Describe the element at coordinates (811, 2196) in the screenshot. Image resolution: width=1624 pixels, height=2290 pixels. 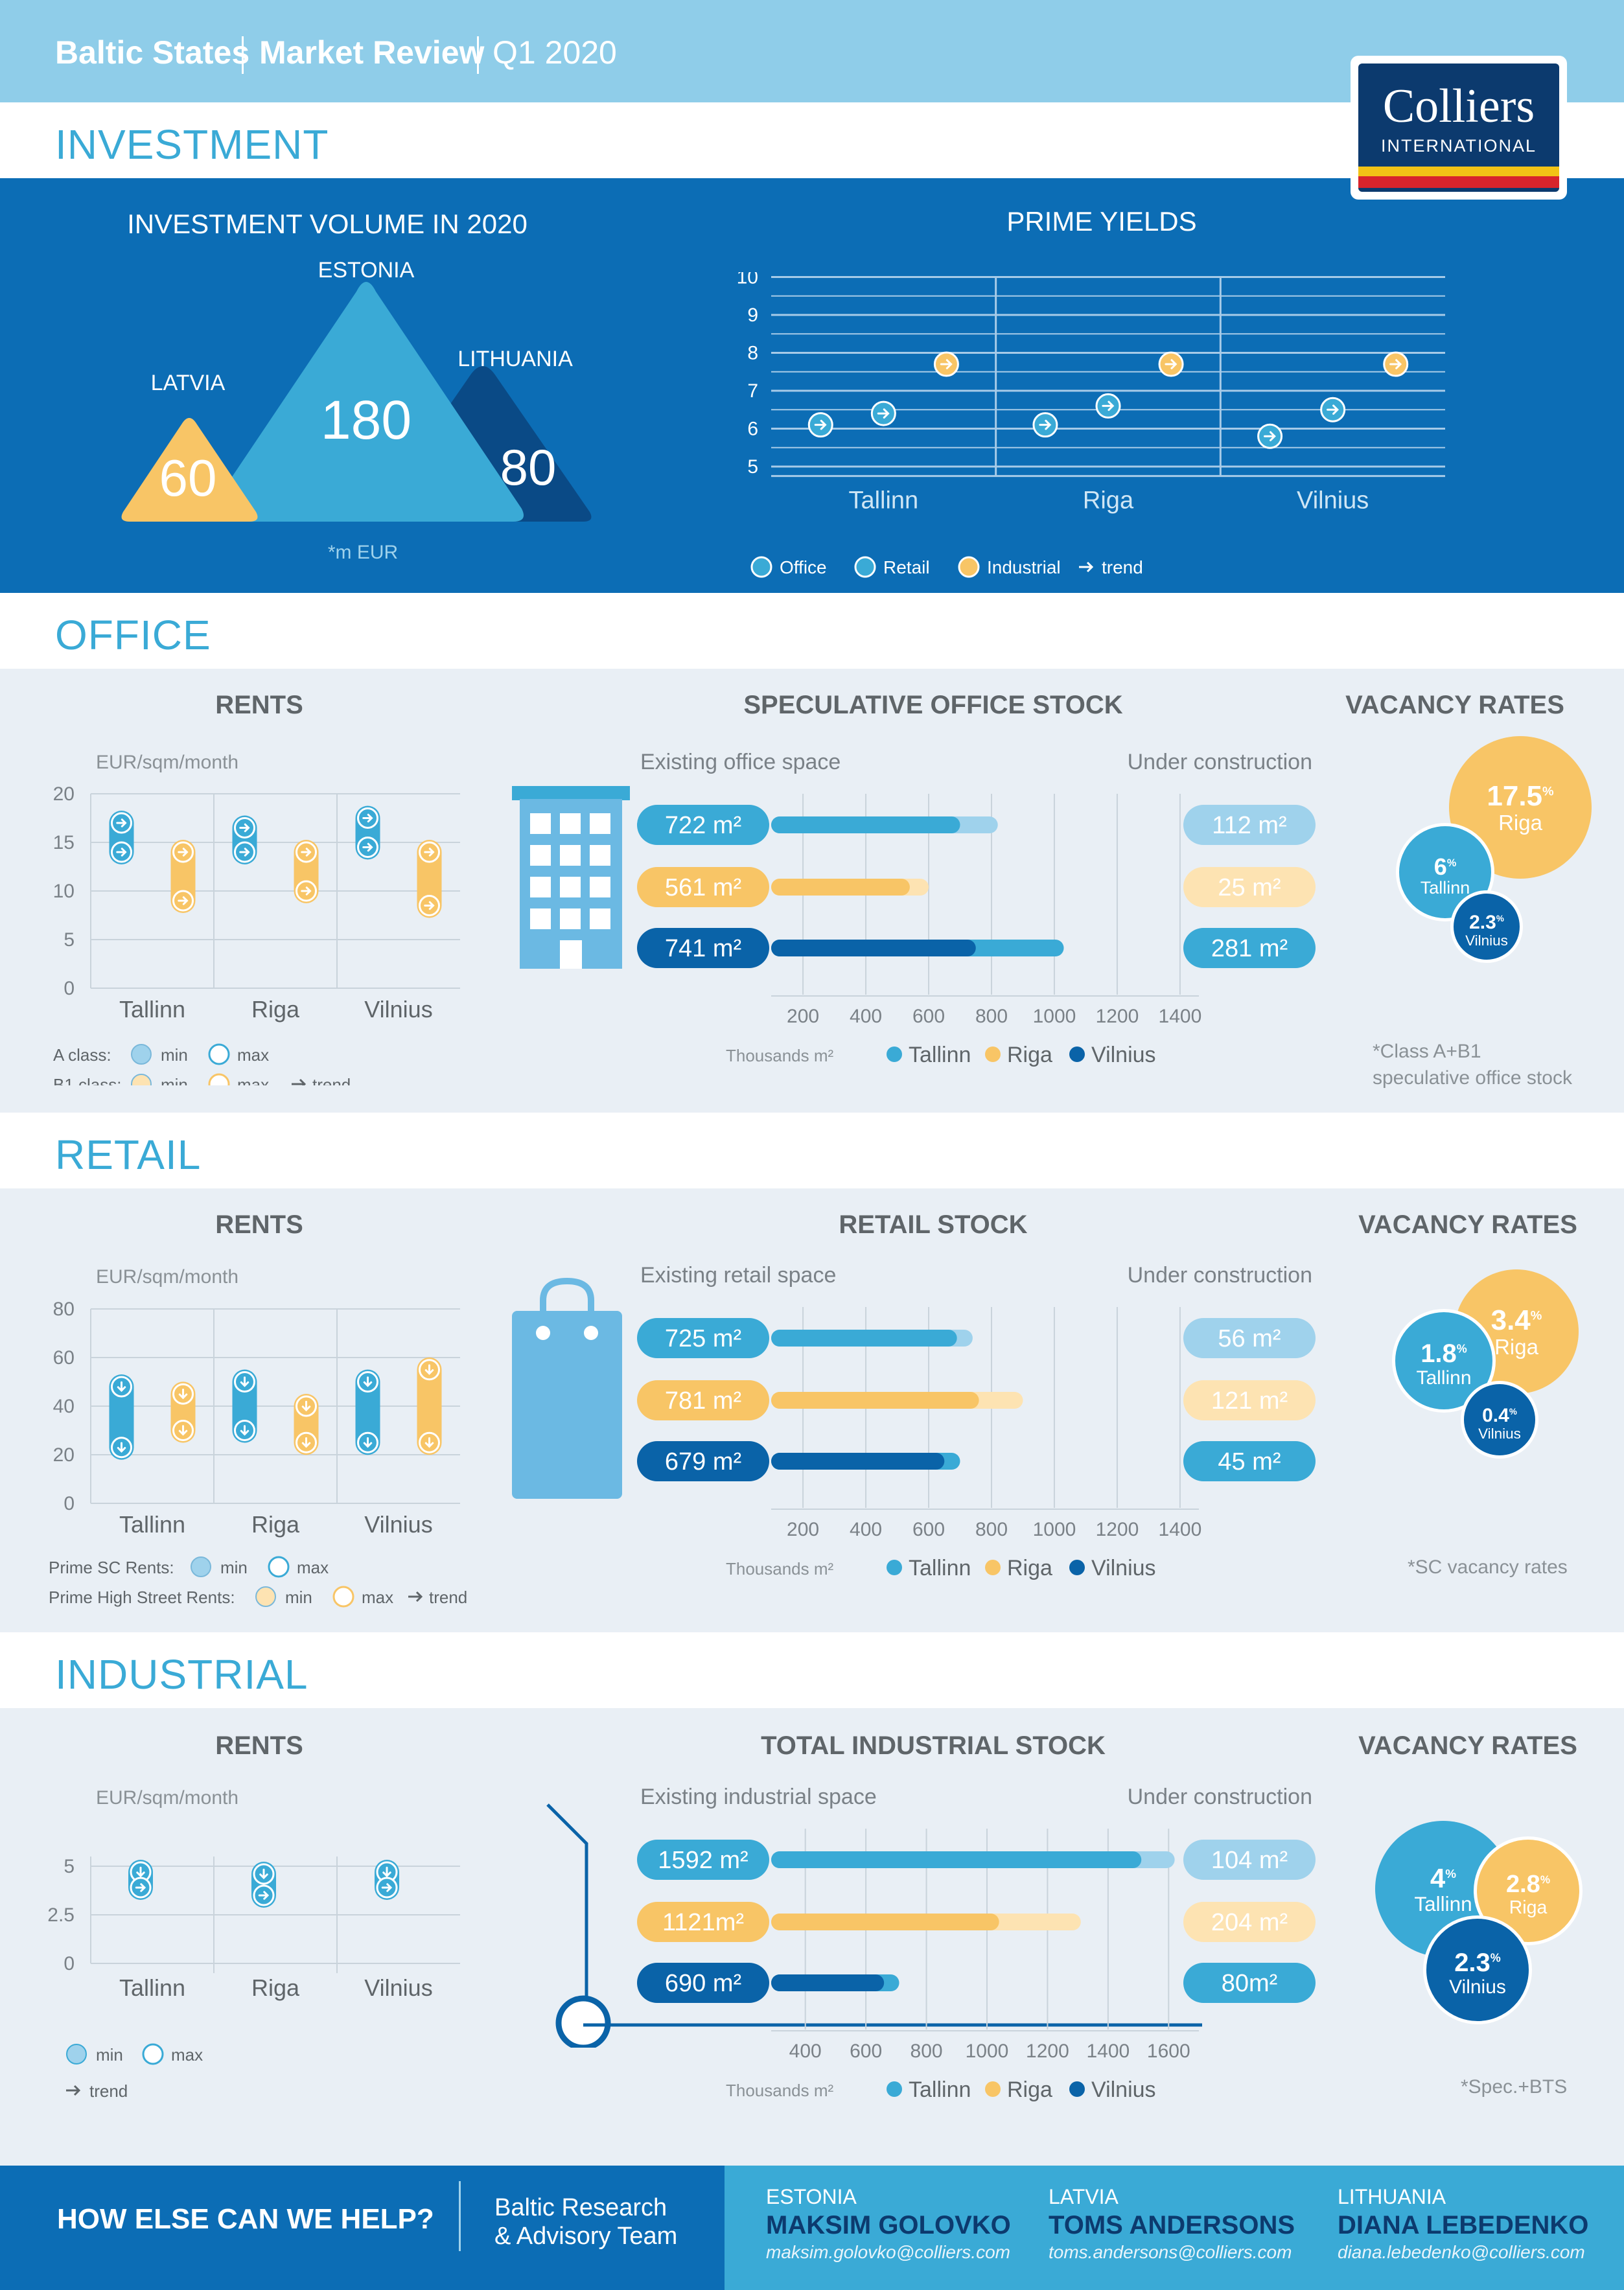
I see `contact-country: ESTONIA` at that location.